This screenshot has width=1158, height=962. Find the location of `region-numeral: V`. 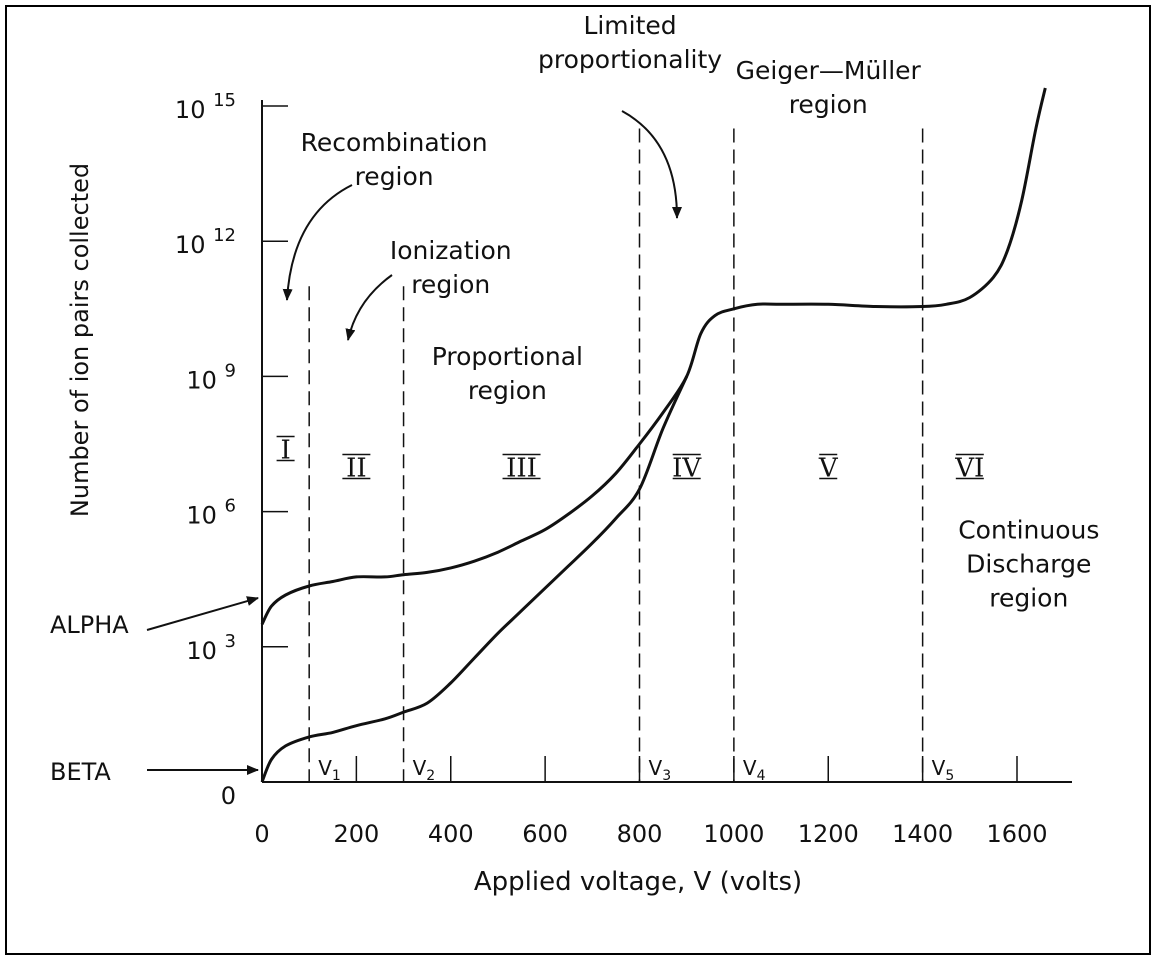

region-numeral: V is located at coordinates (828, 469).